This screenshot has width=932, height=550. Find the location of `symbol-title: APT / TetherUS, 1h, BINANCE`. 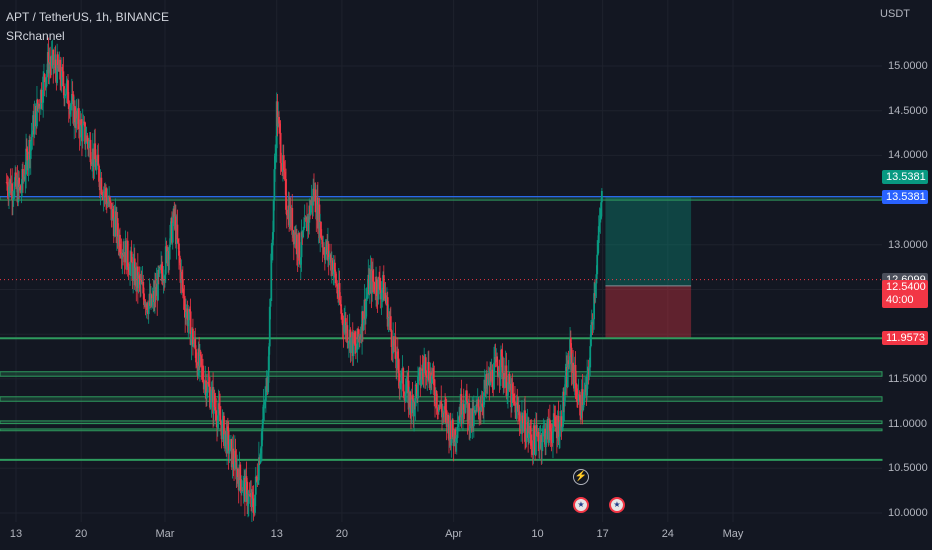

symbol-title: APT / TetherUS, 1h, BINANCE is located at coordinates (87, 17).